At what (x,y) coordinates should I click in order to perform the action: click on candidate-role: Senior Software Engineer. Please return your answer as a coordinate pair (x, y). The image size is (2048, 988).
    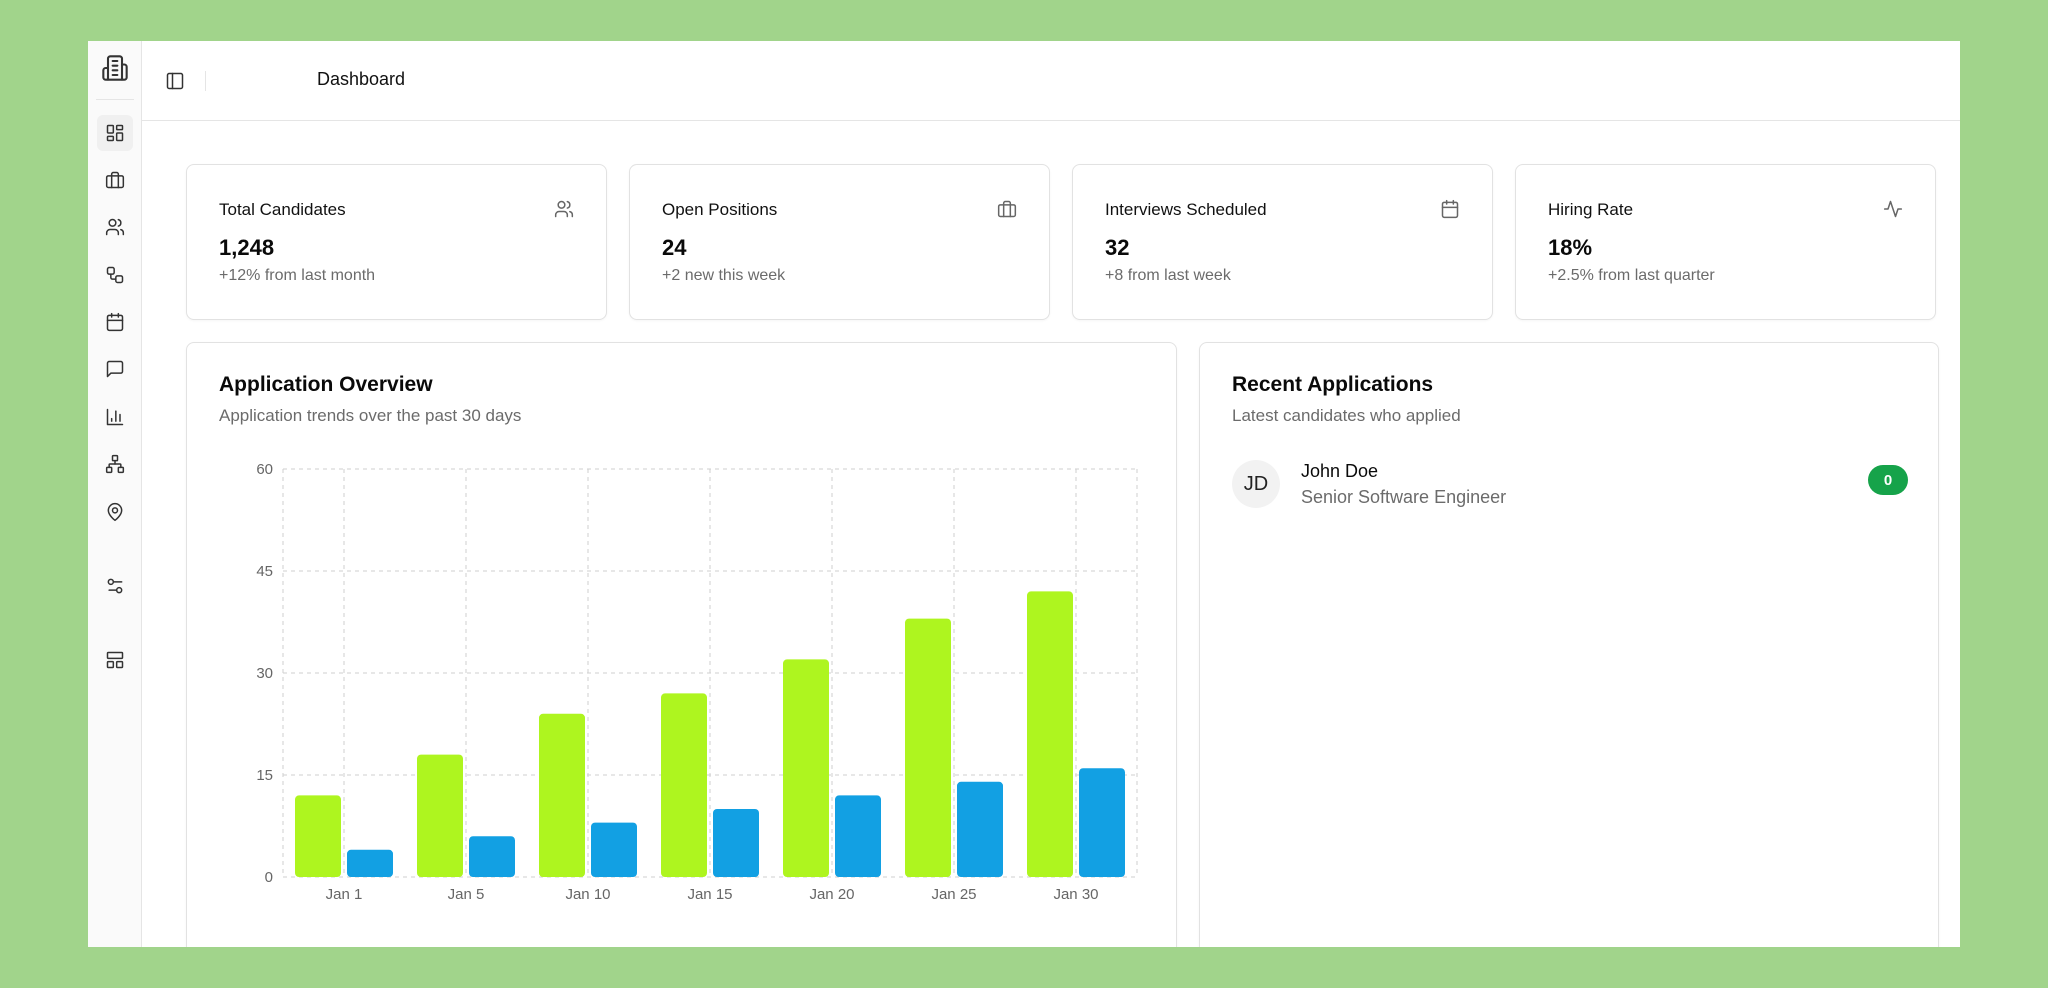
    Looking at the image, I should click on (1404, 497).